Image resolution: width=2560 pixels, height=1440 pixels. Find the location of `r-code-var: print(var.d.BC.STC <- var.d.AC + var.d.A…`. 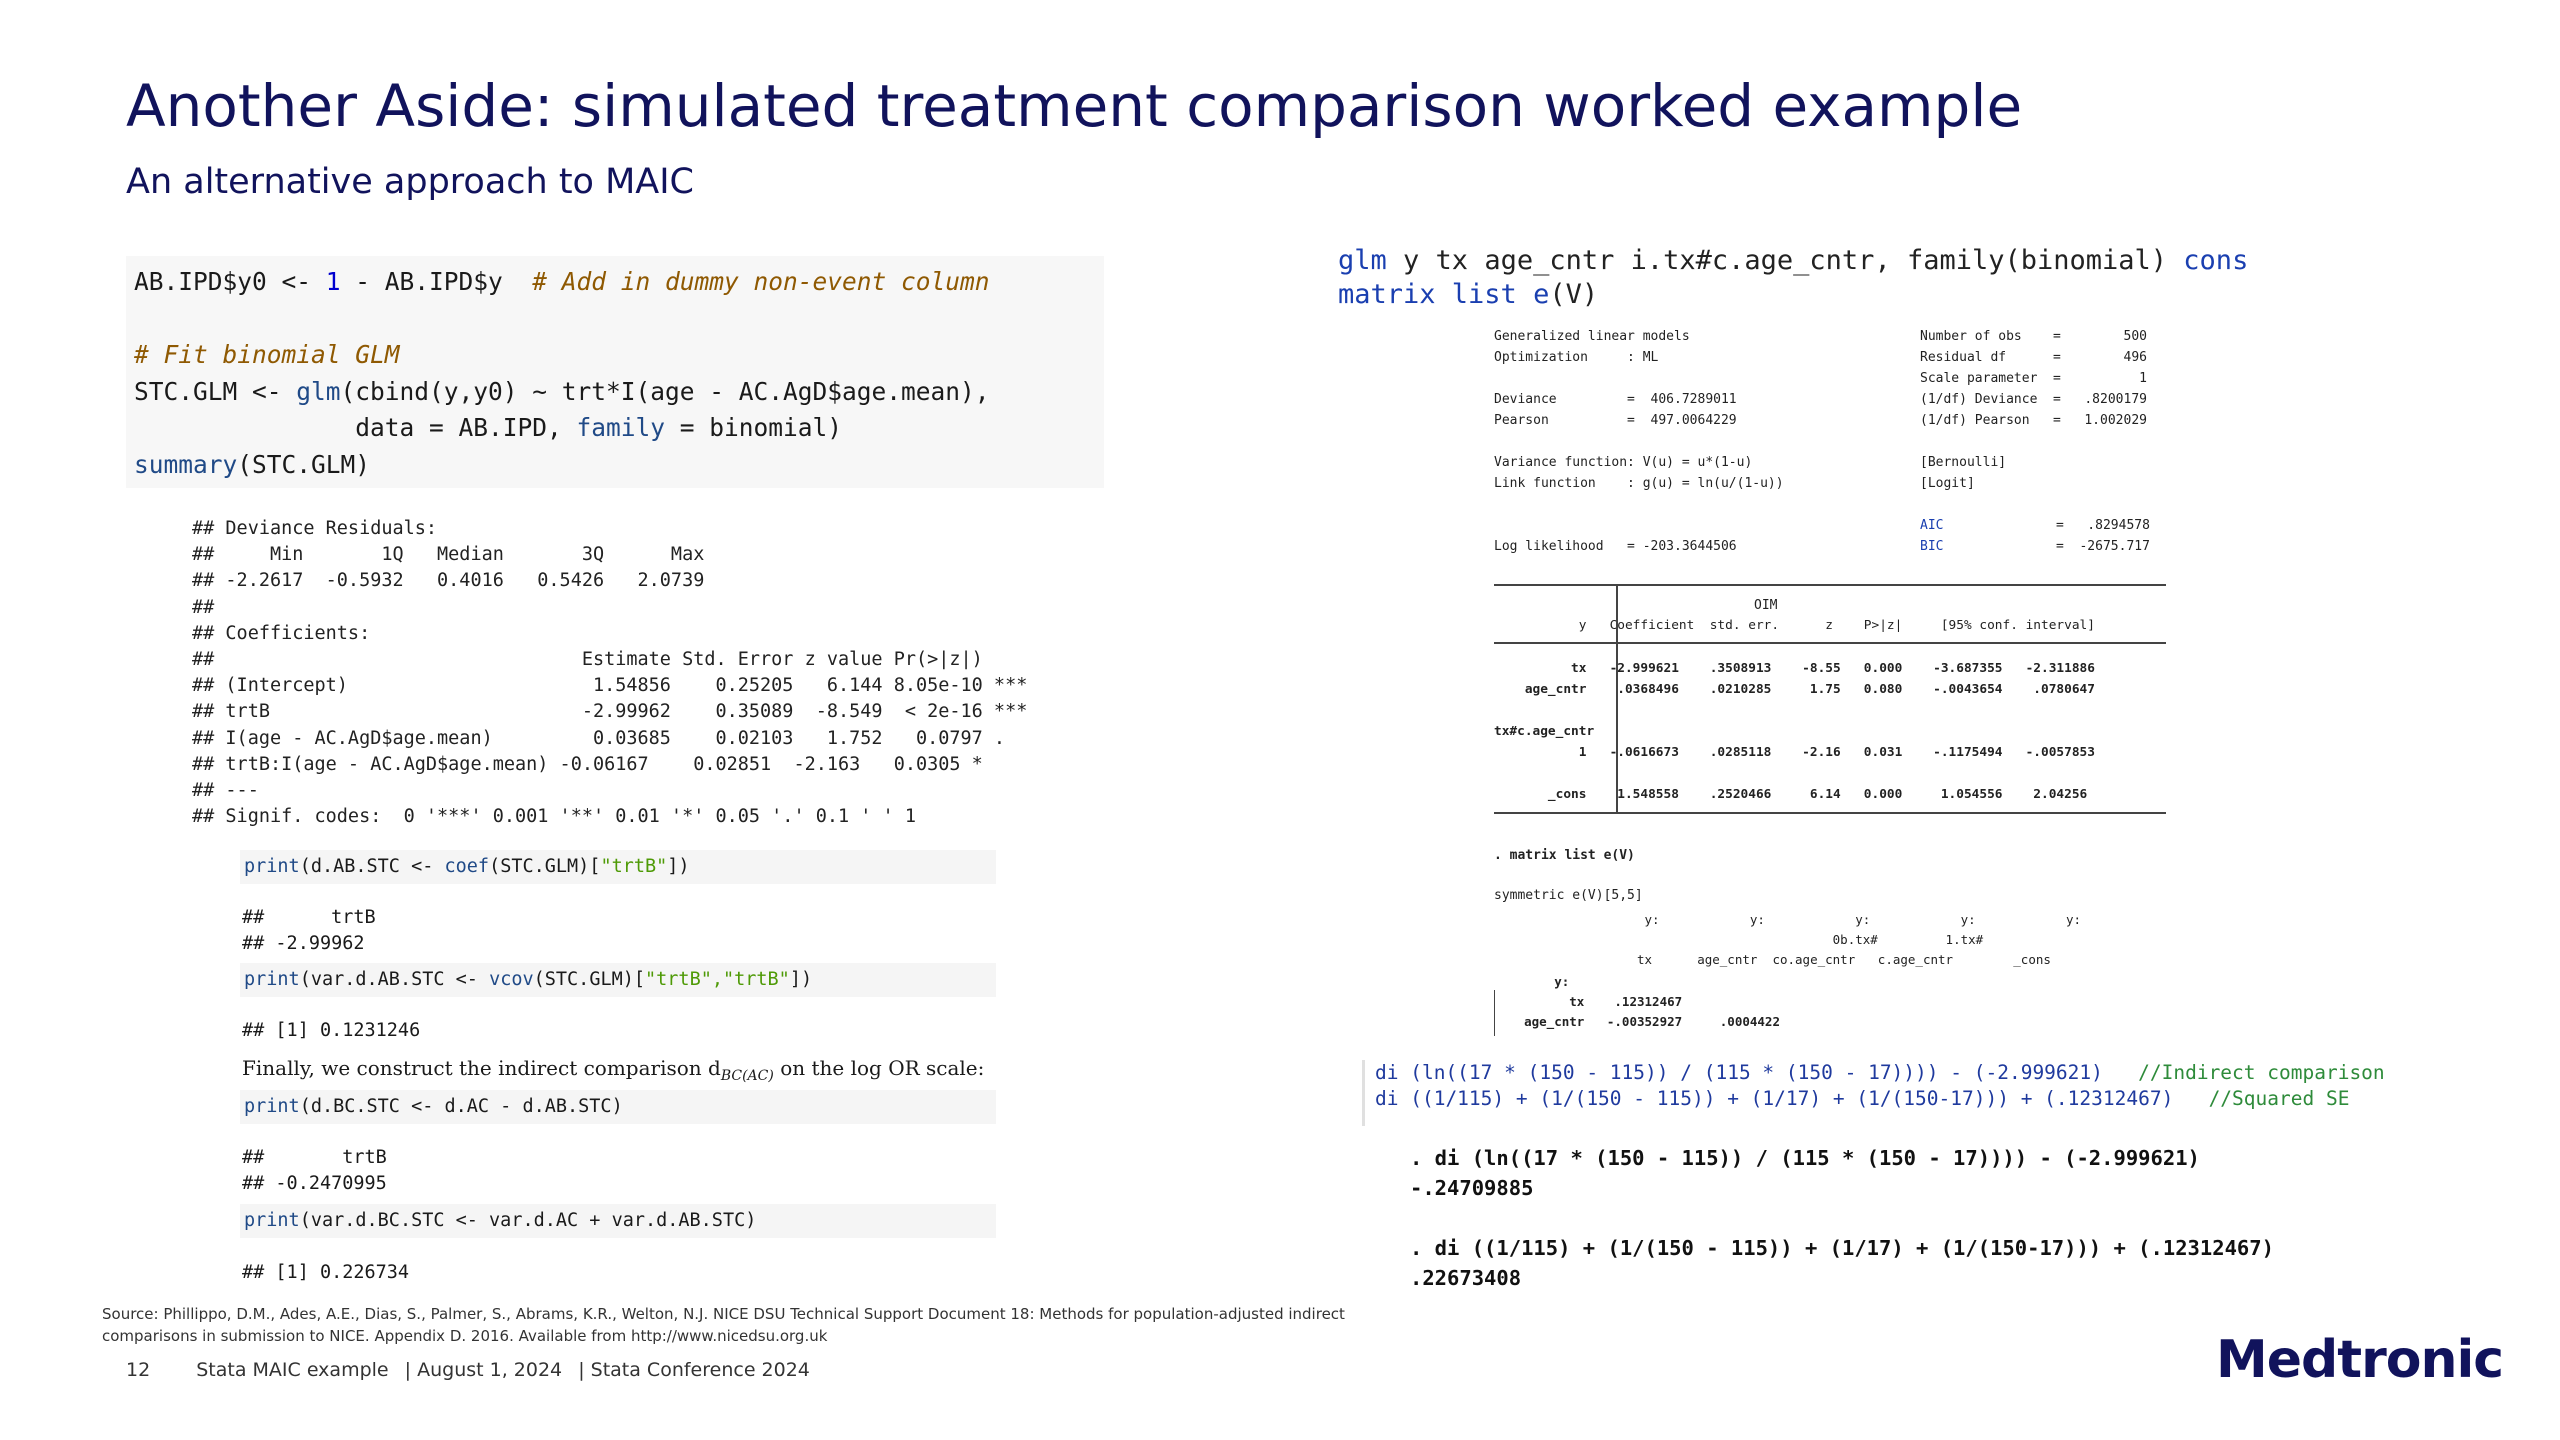

r-code-var: print(var.d.BC.STC <- var.d.AC + var.d.A… is located at coordinates (618, 1221).